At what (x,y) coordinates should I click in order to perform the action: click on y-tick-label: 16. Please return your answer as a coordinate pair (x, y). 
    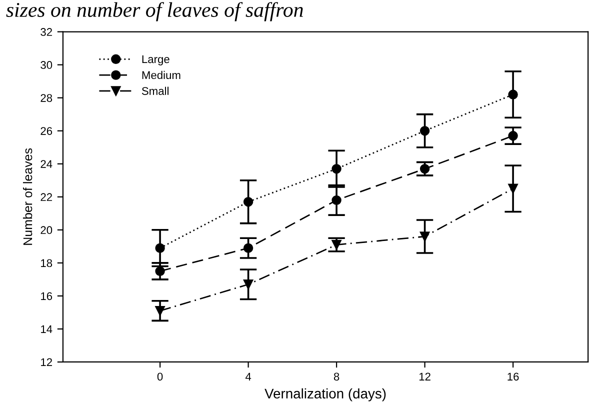
    Looking at the image, I should click on (46, 296).